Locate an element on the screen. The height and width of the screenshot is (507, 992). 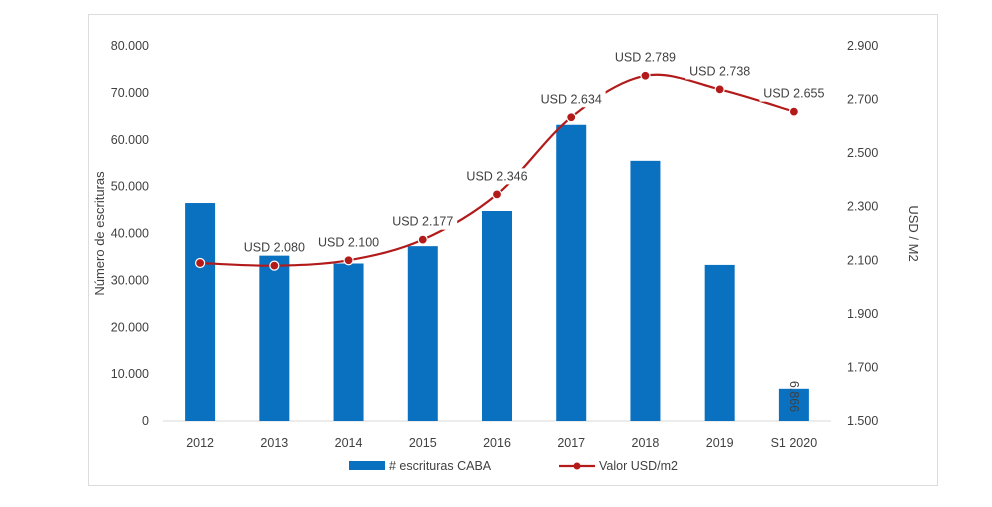
right-tick-label: 2.900 is located at coordinates (862, 46).